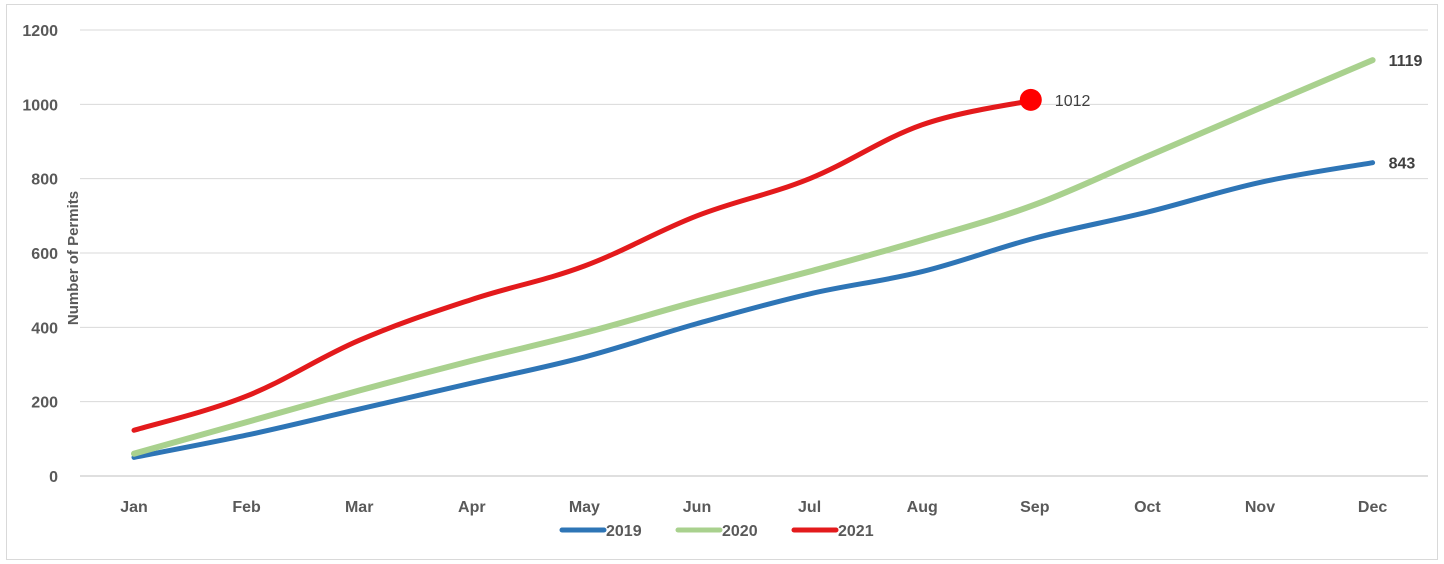 The height and width of the screenshot is (564, 1444). What do you see at coordinates (716, 531) in the screenshot?
I see `legend: 2019 2020 2021` at bounding box center [716, 531].